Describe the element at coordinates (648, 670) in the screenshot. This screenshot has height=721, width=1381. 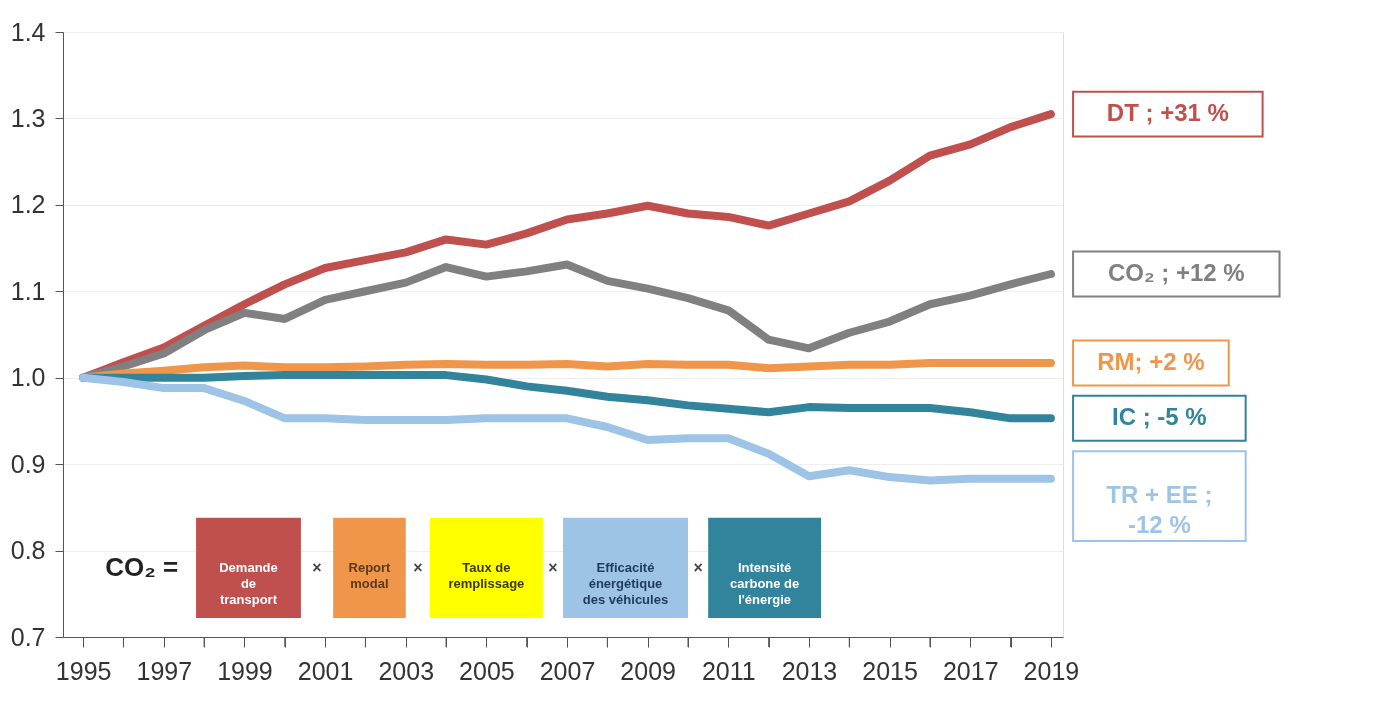
I see `x-tick-label: 2009` at that location.